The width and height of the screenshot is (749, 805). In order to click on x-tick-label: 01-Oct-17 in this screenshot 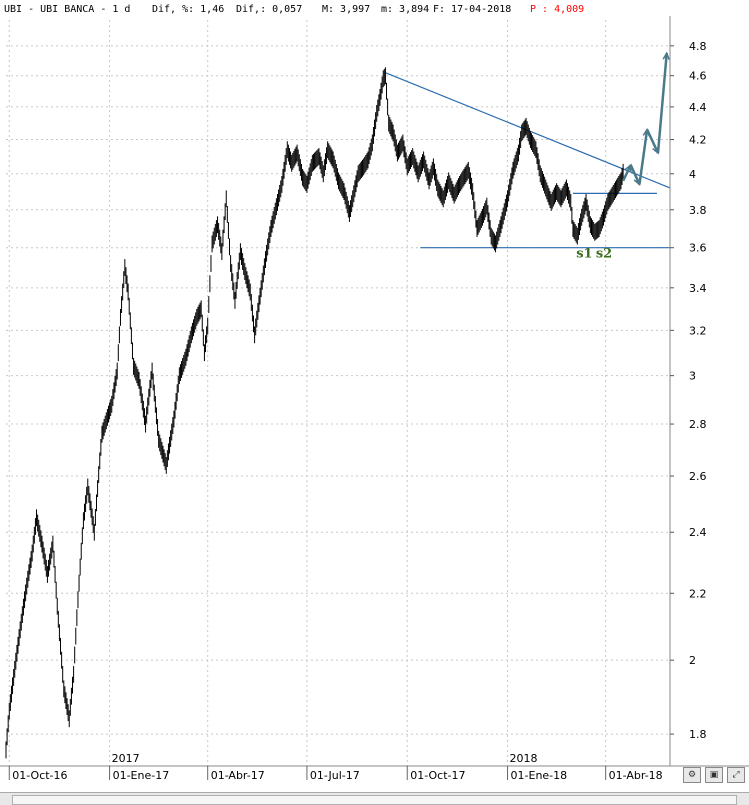, I will do `click(437, 775)`.